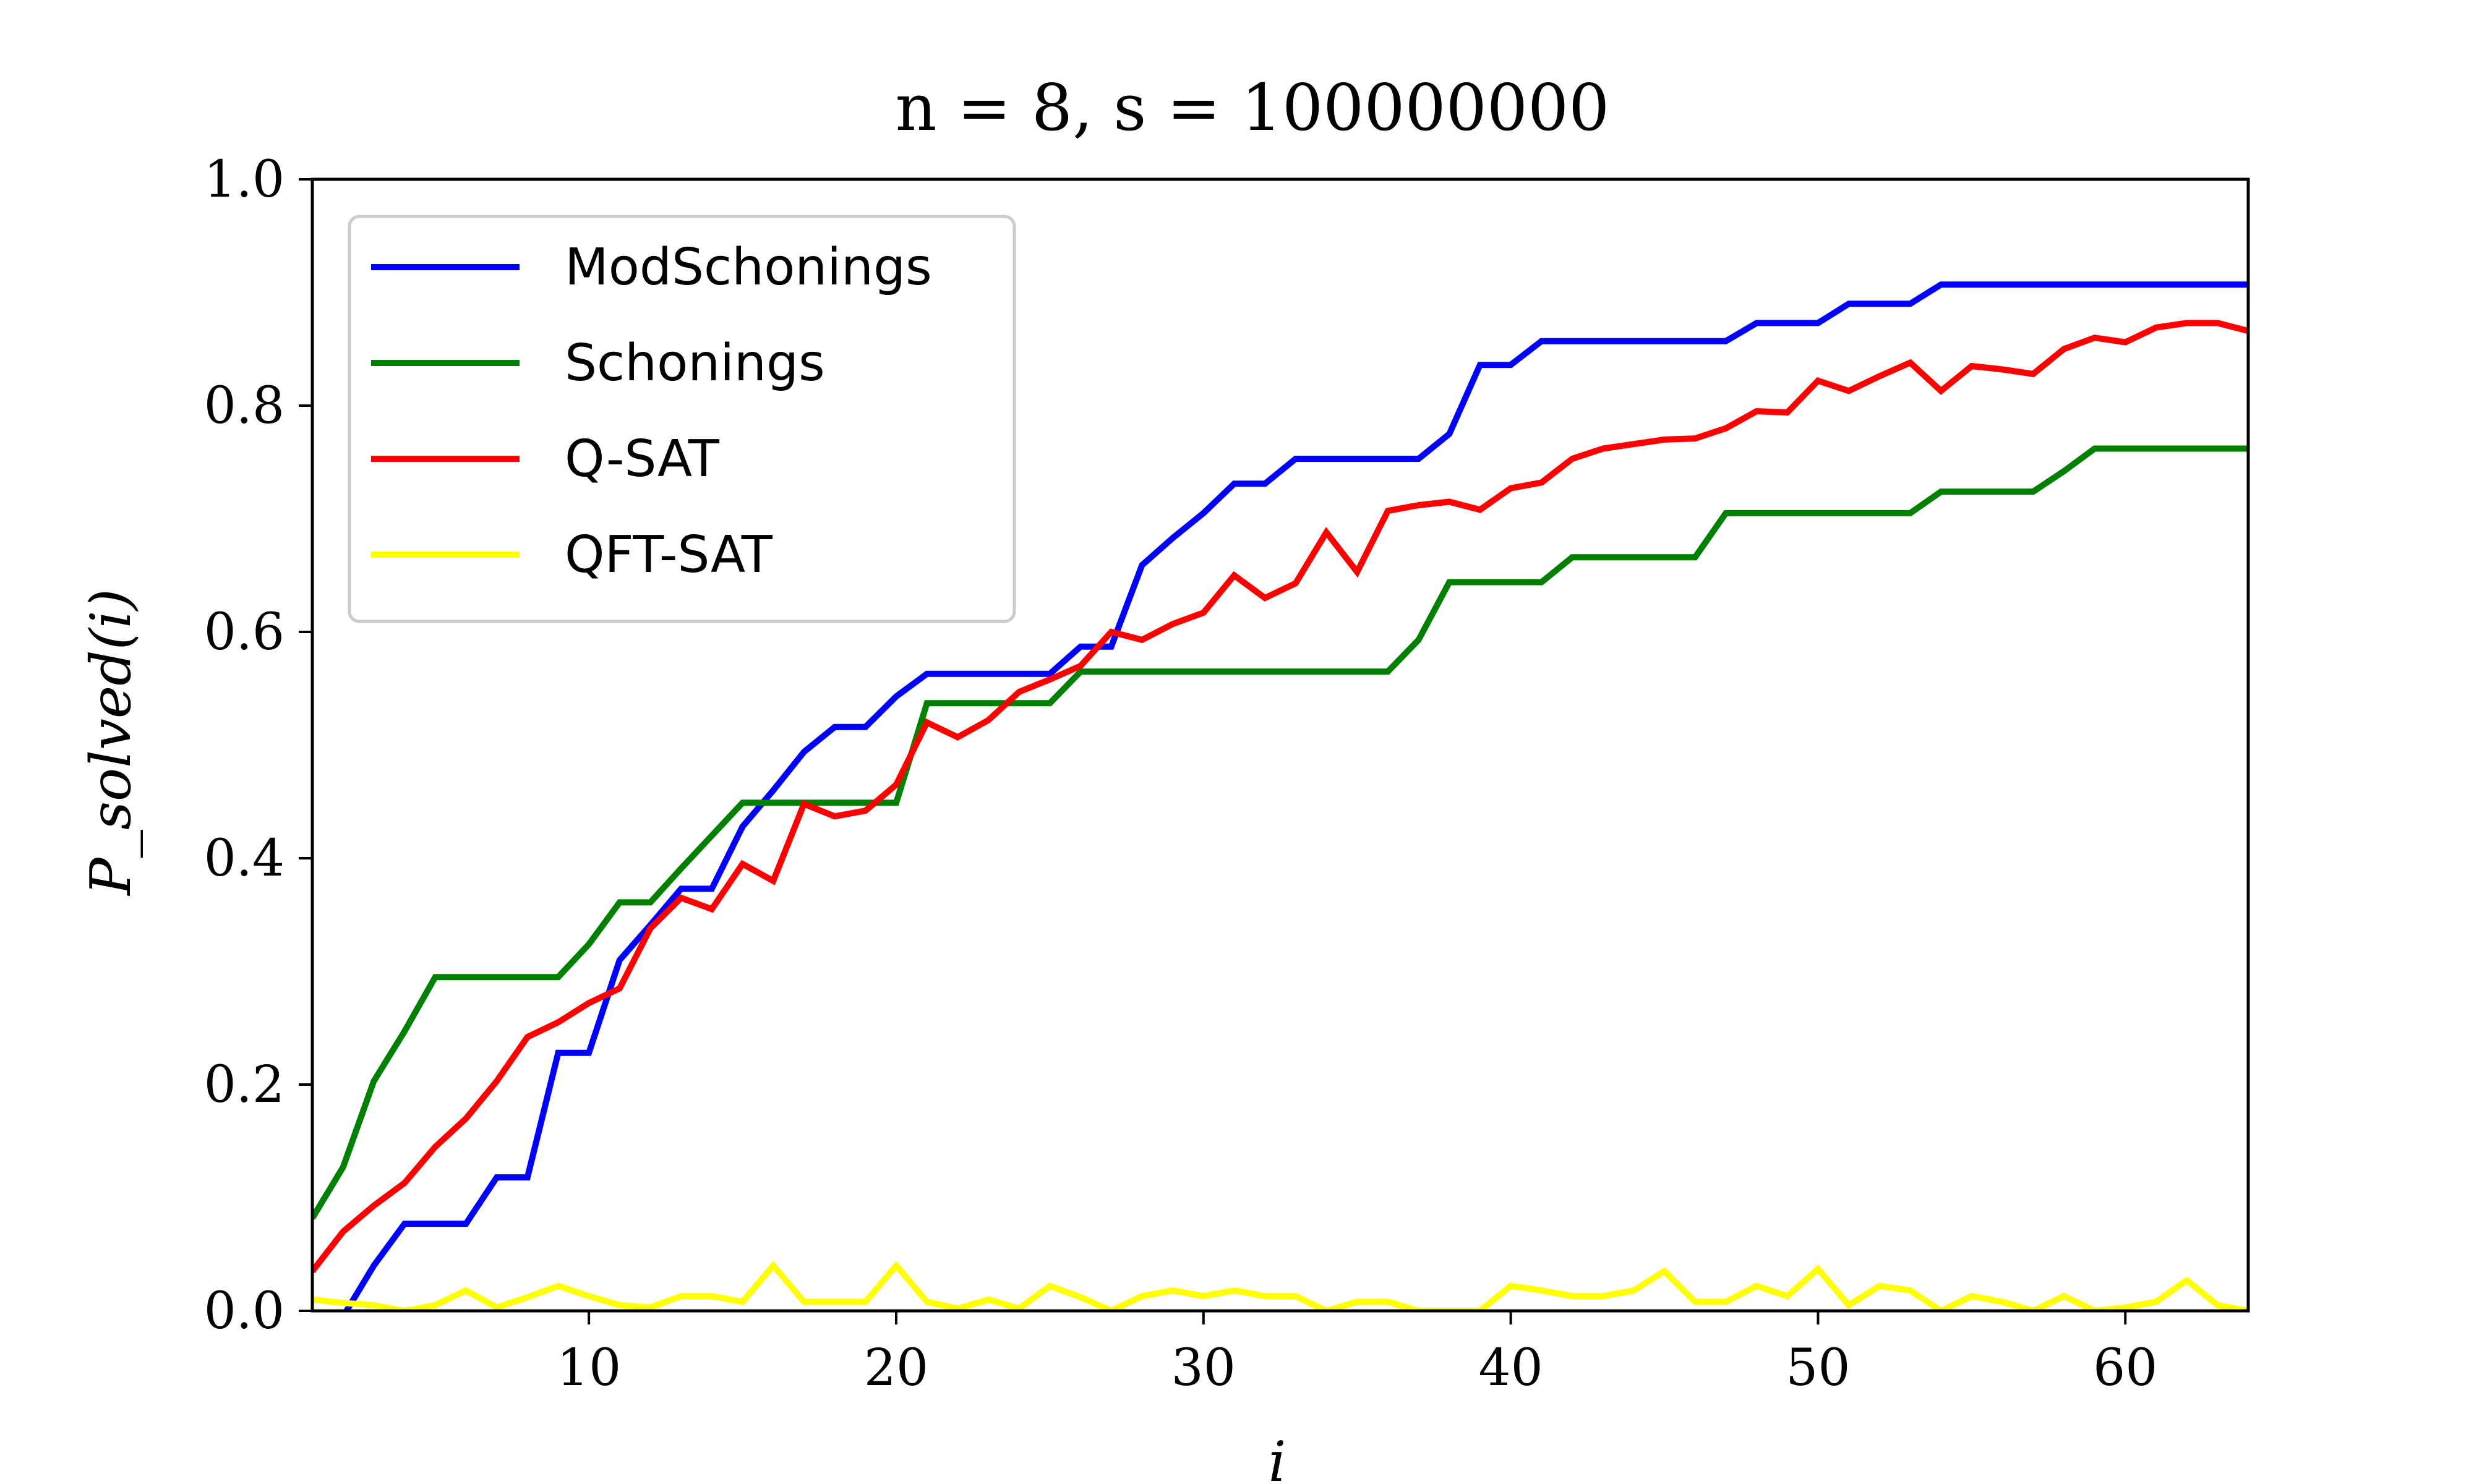 The width and height of the screenshot is (2474, 1484). Describe the element at coordinates (244, 1311) in the screenshot. I see `y-tick-label: 0.0` at that location.